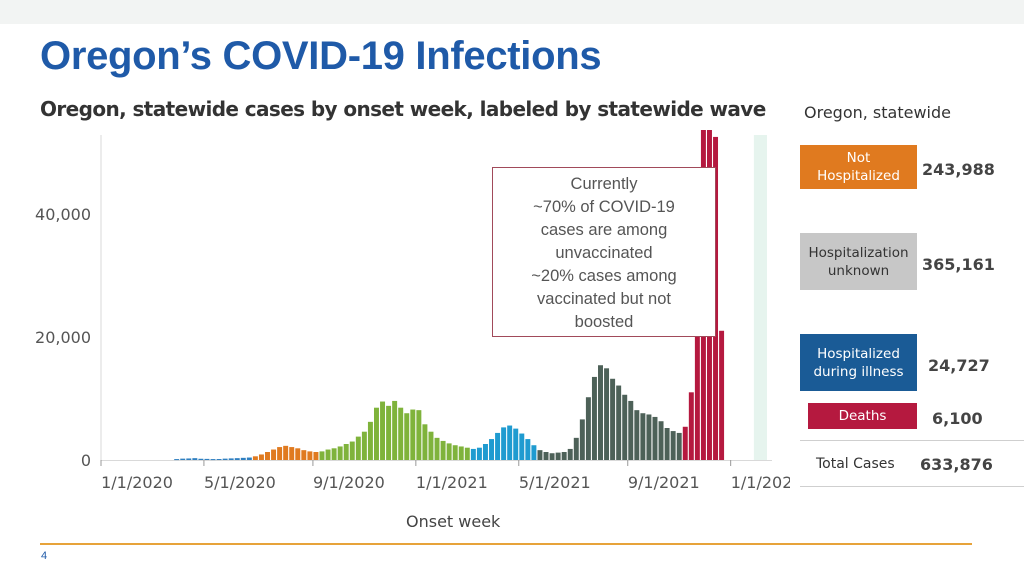 This screenshot has height=576, width=1024. I want to click on deaths-label: Deaths, so click(862, 416).